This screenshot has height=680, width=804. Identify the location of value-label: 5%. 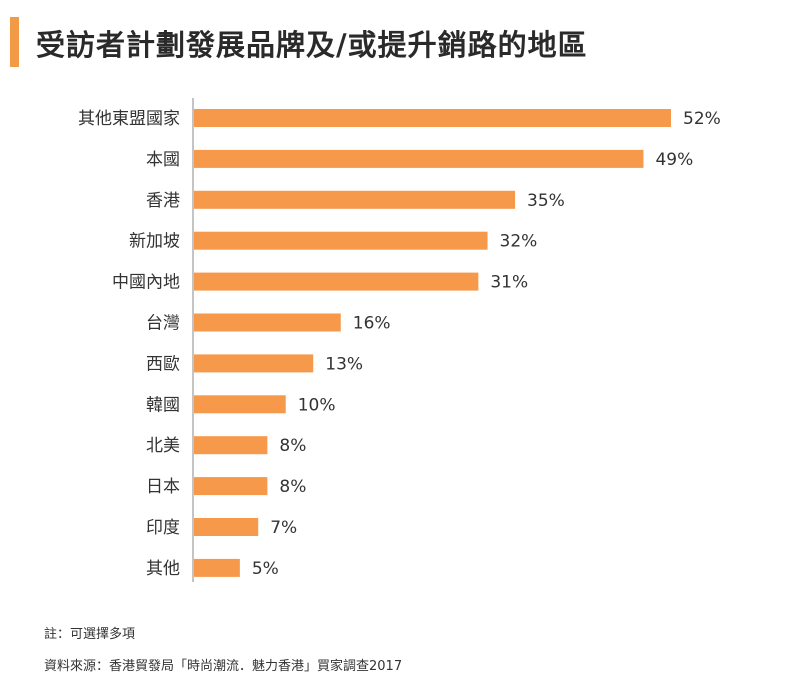
(265, 569).